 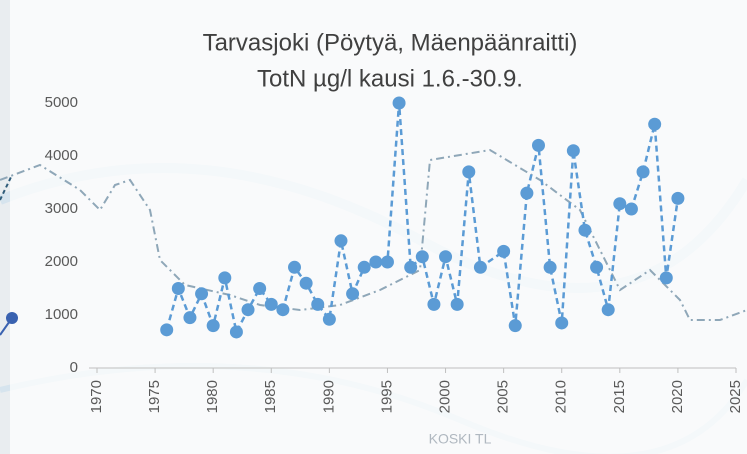 What do you see at coordinates (61, 261) in the screenshot?
I see `y-tick-label: 2000` at bounding box center [61, 261].